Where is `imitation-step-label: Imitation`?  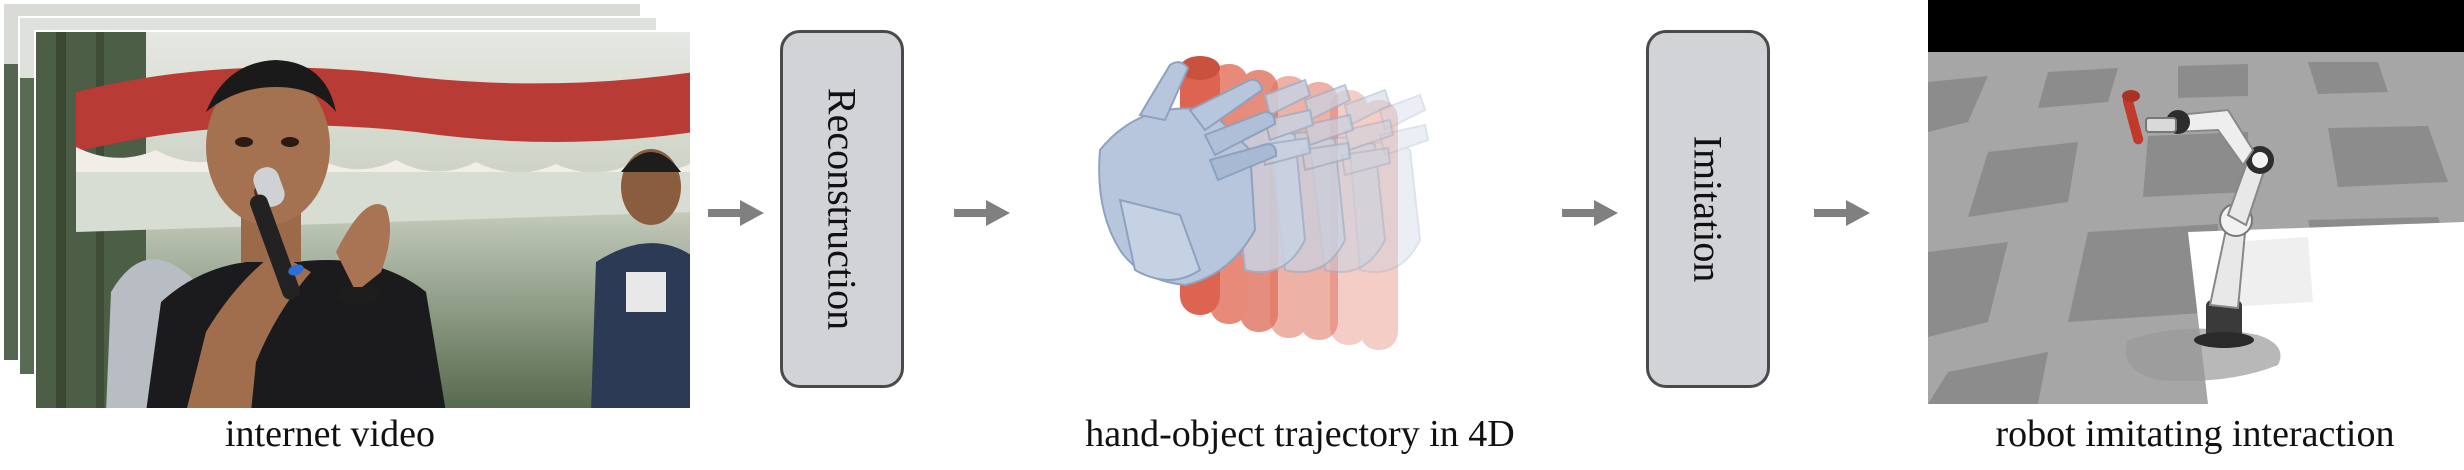 imitation-step-label: Imitation is located at coordinates (1708, 209).